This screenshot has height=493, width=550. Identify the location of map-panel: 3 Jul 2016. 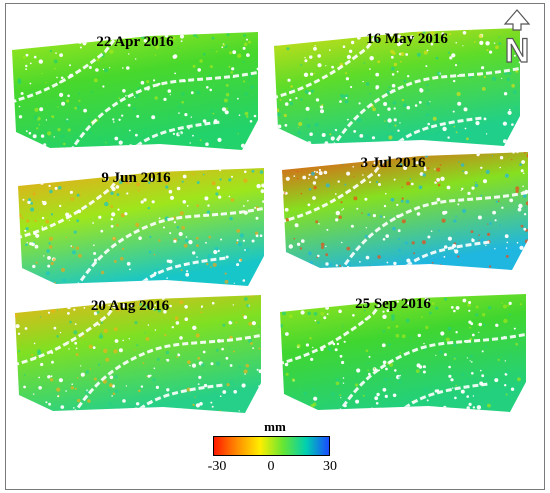
(405, 212).